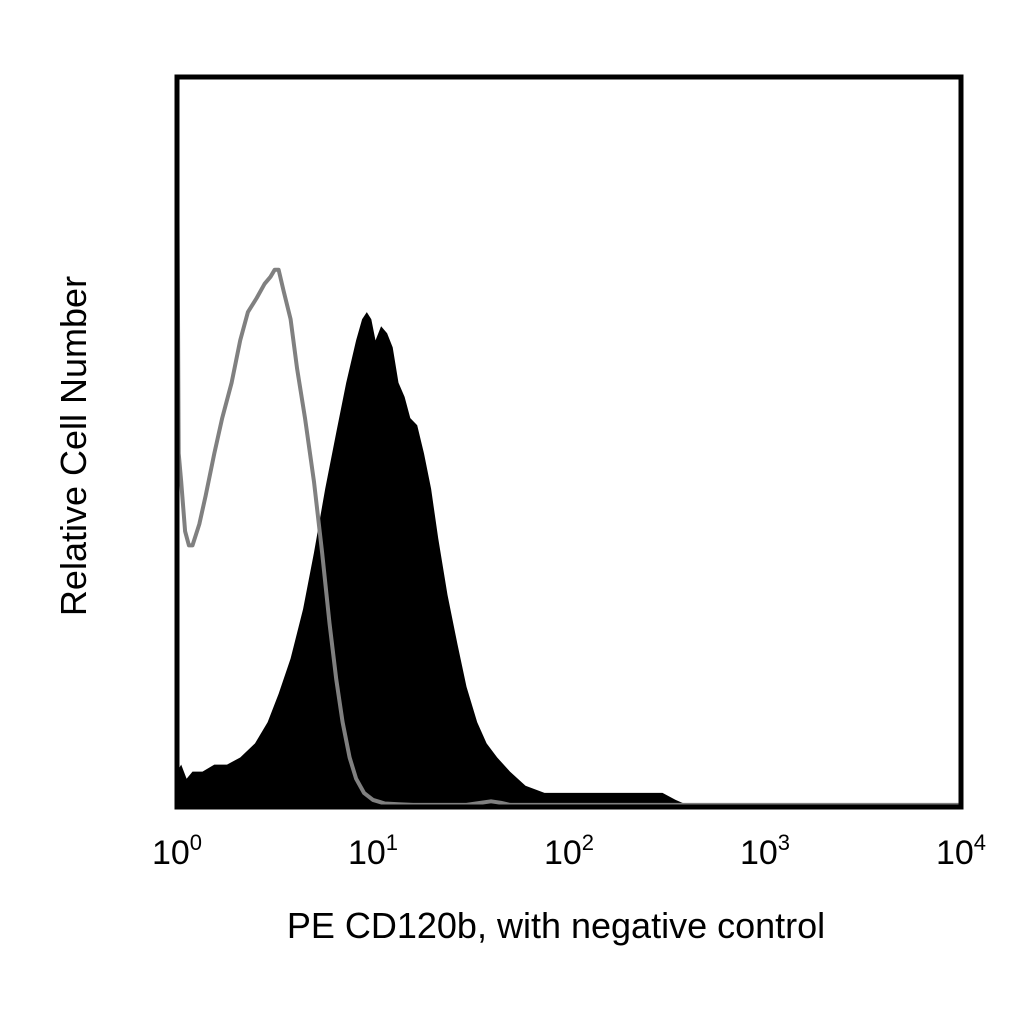 The width and height of the screenshot is (1024, 1024). I want to click on x-tick-label: 10¹, so click(373, 851).